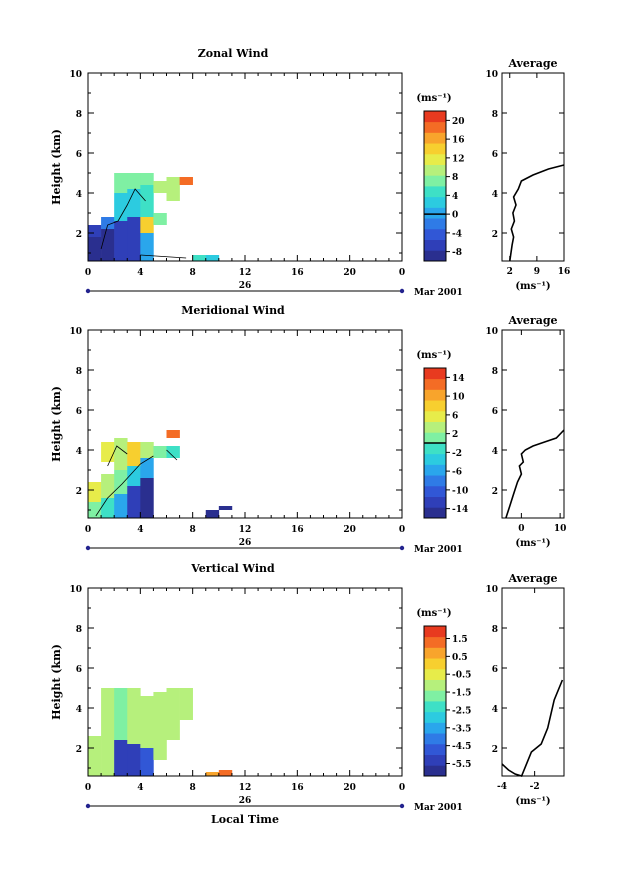 This screenshot has height=873, width=618. I want to click on colorbar-tick-label: 2, so click(455, 435).